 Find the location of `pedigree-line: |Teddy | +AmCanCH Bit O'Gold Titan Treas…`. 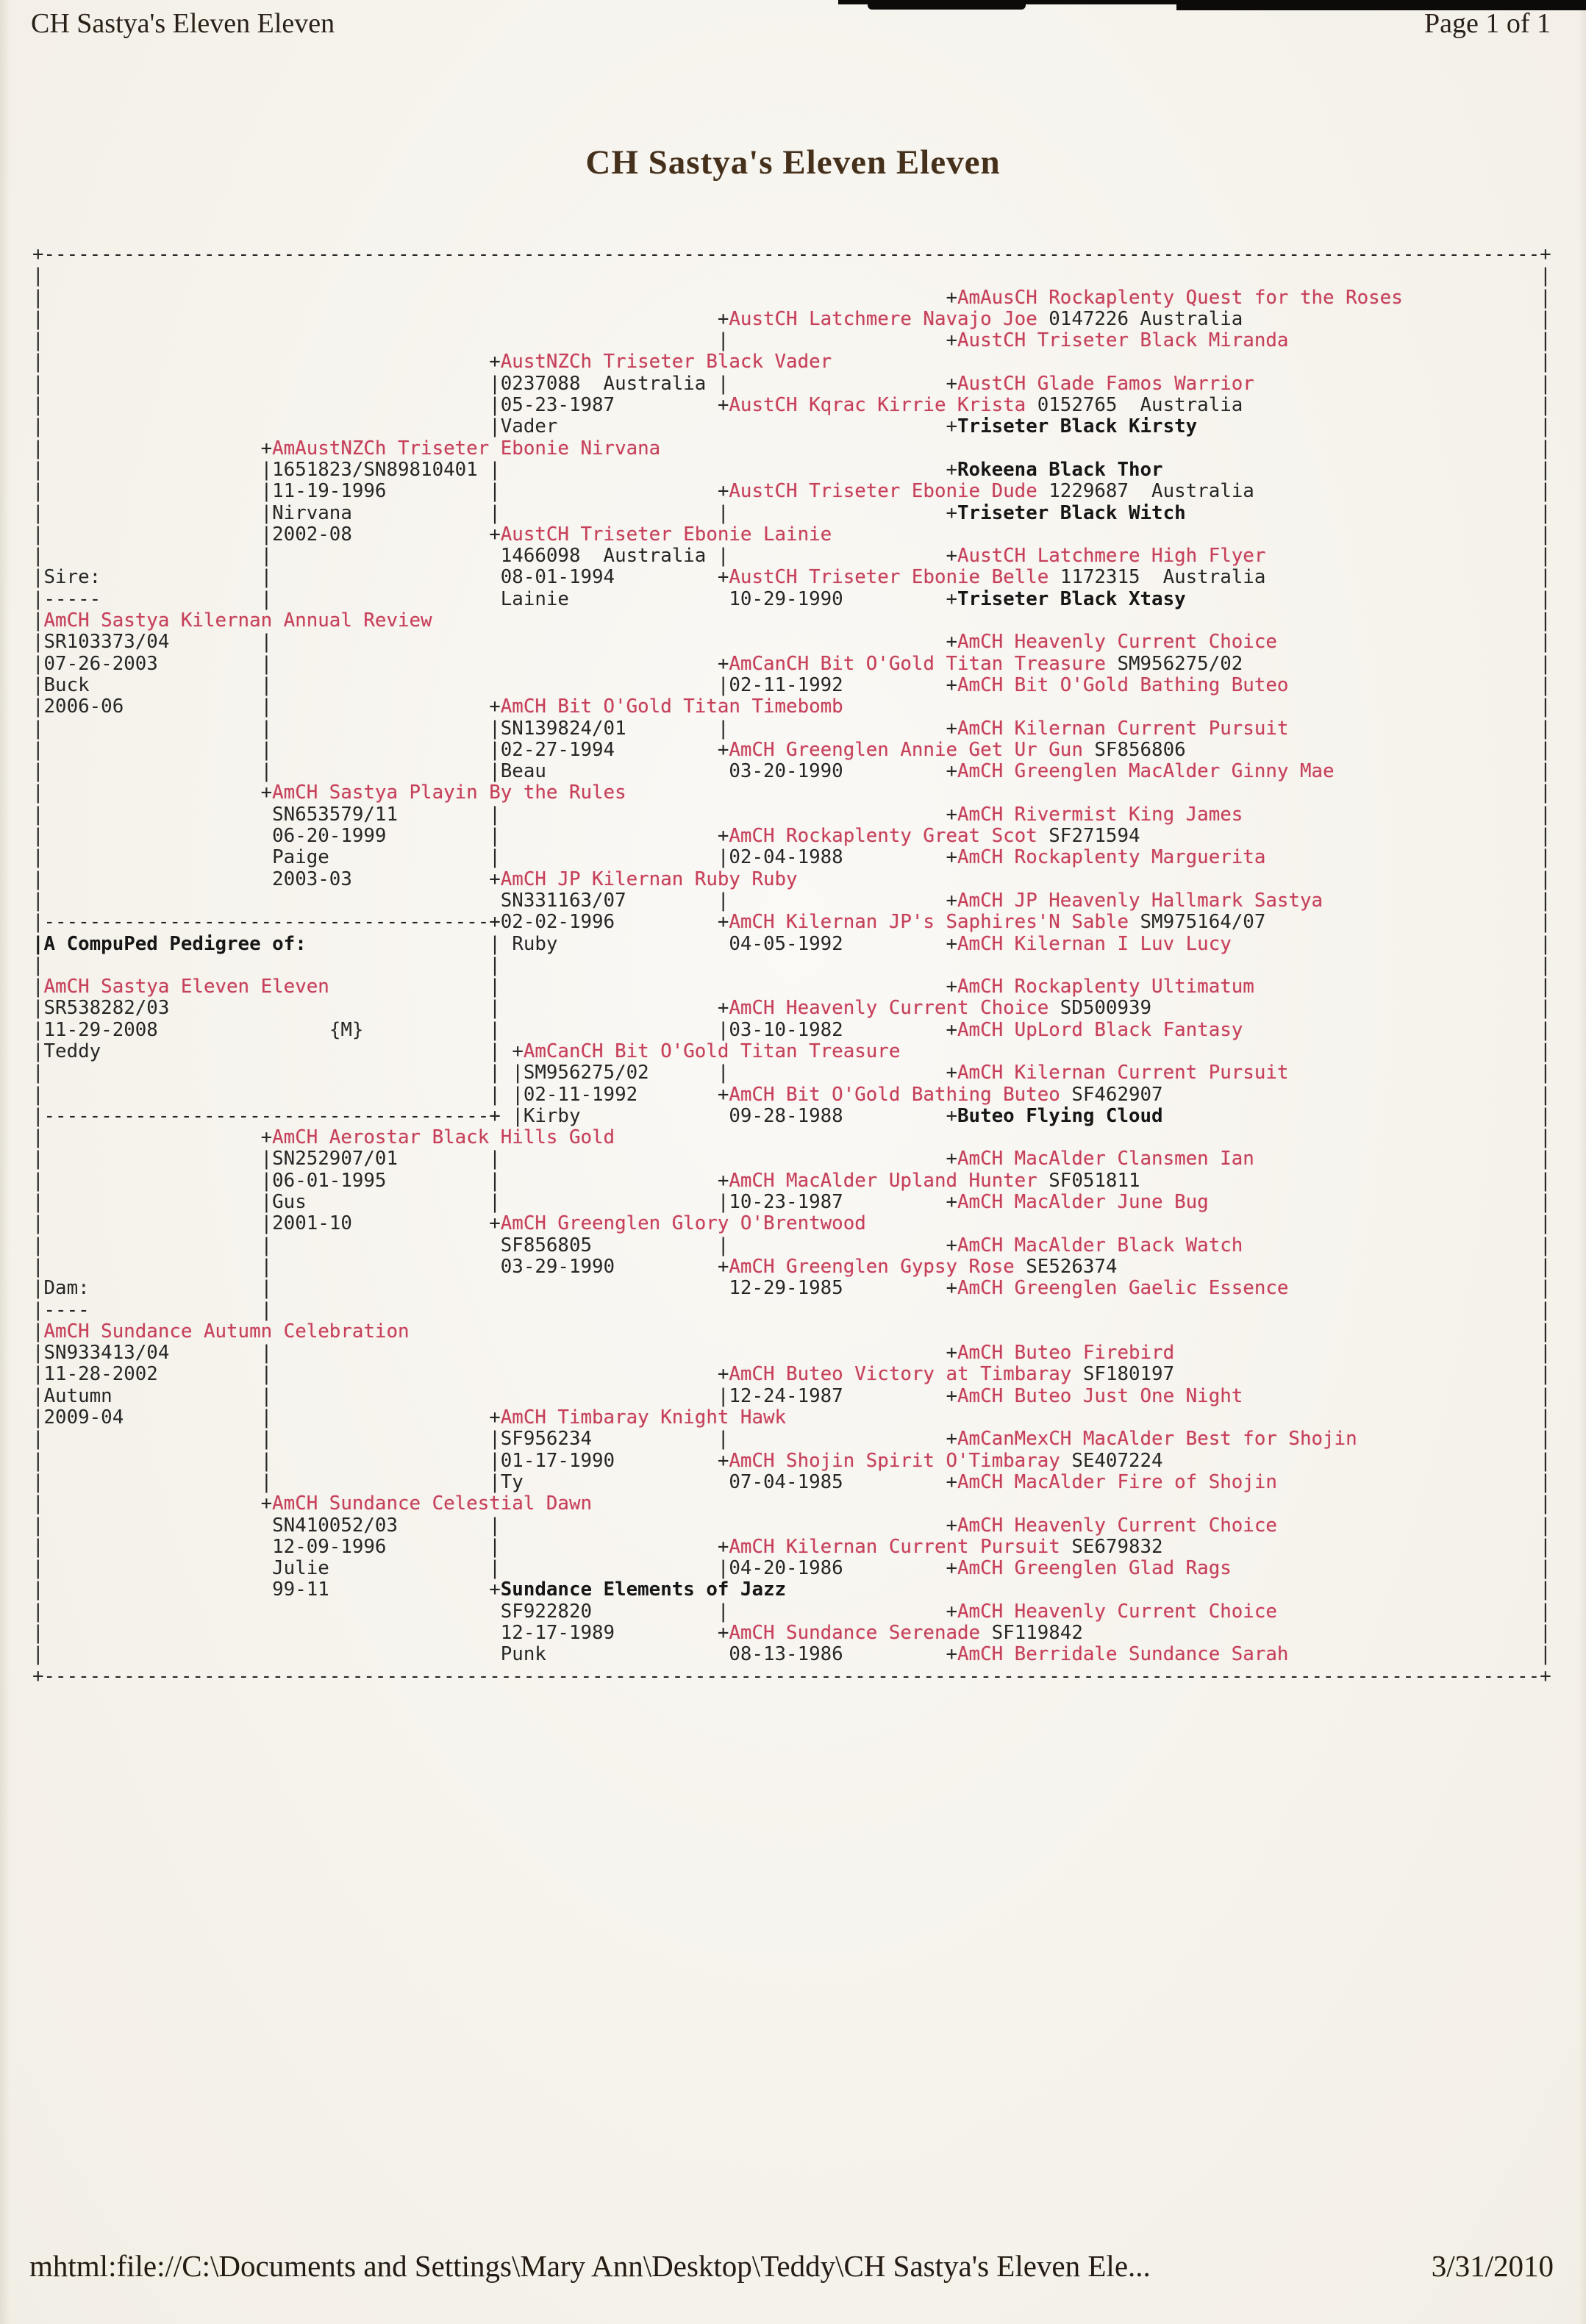

pedigree-line: |Teddy | +AmCanCH Bit O'Gold Titan Treas… is located at coordinates (791, 1051).